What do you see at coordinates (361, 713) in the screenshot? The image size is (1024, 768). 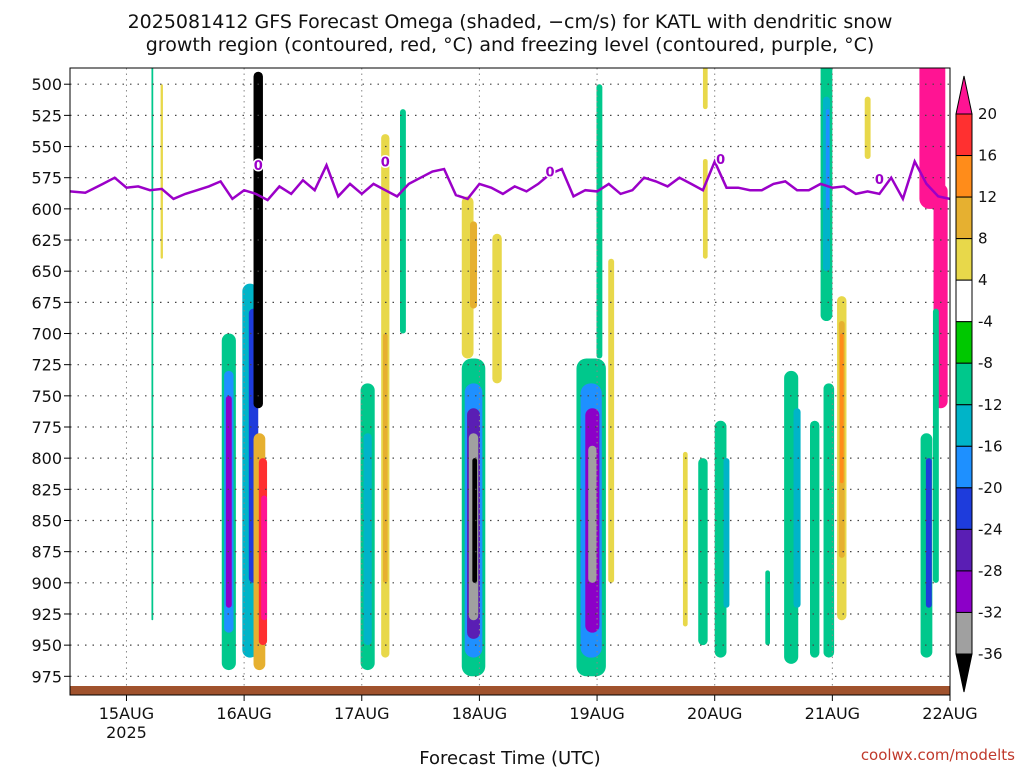 I see `x-tick-label: 17AUG` at bounding box center [361, 713].